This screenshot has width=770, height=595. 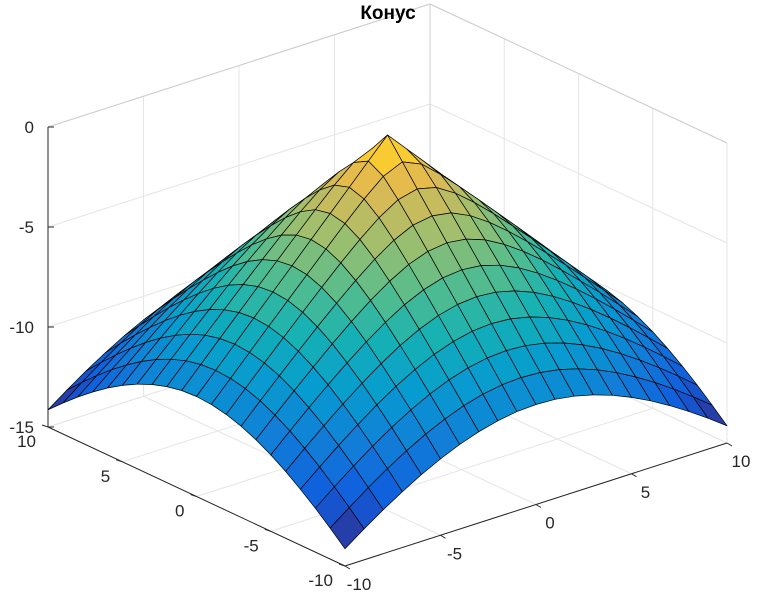 I want to click on chart-title: Конус, so click(x=388, y=13).